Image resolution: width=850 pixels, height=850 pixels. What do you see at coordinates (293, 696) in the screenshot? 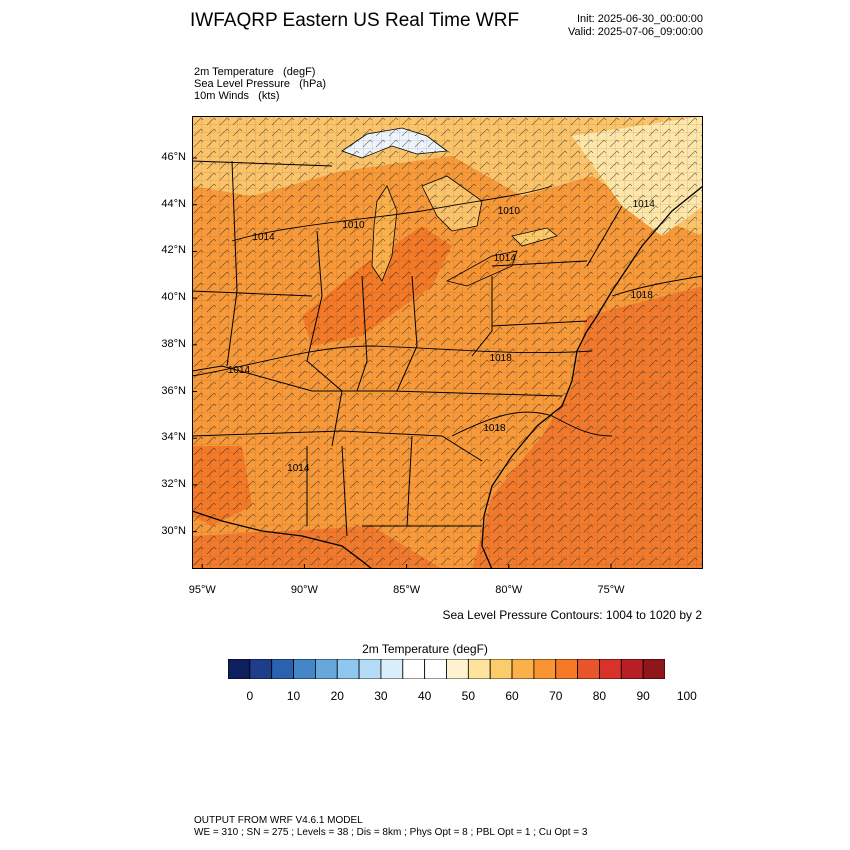
I see `colorbar-tick-label: 10` at bounding box center [293, 696].